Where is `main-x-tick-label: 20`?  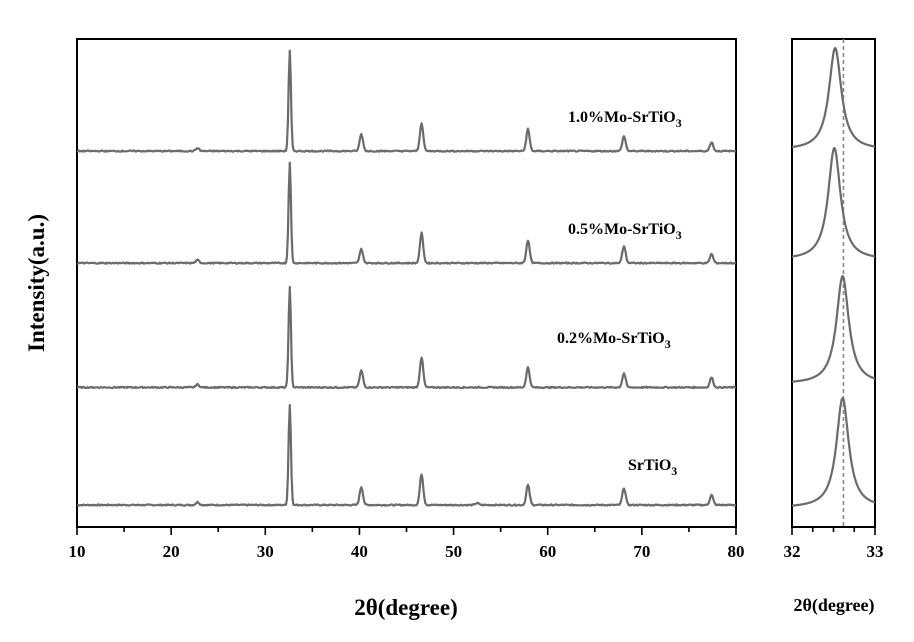
main-x-tick-label: 20 is located at coordinates (171, 551).